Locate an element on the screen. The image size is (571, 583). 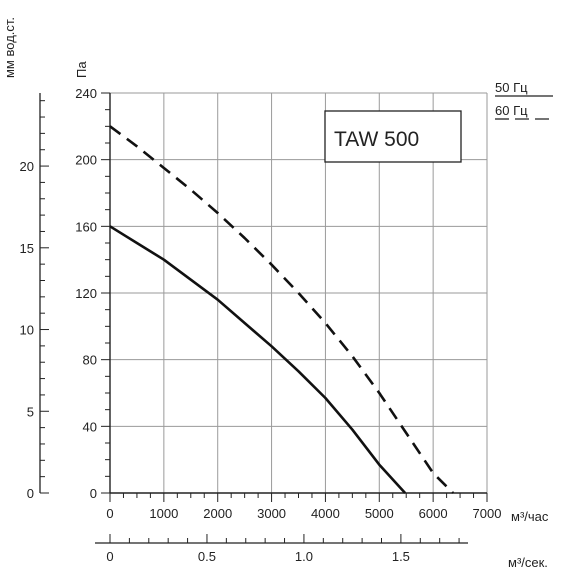
secondary-x-tick-label: 0 is located at coordinates (109, 556).